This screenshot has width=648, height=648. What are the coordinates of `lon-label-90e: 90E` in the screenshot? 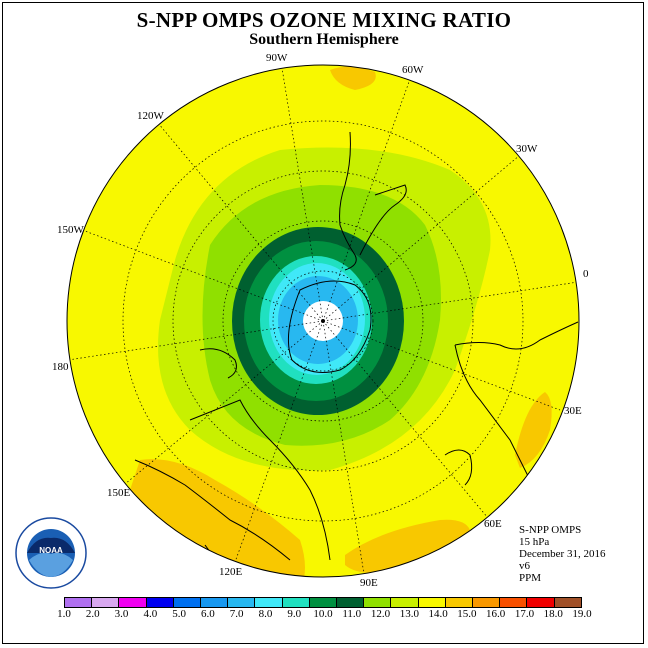 It's located at (369, 583).